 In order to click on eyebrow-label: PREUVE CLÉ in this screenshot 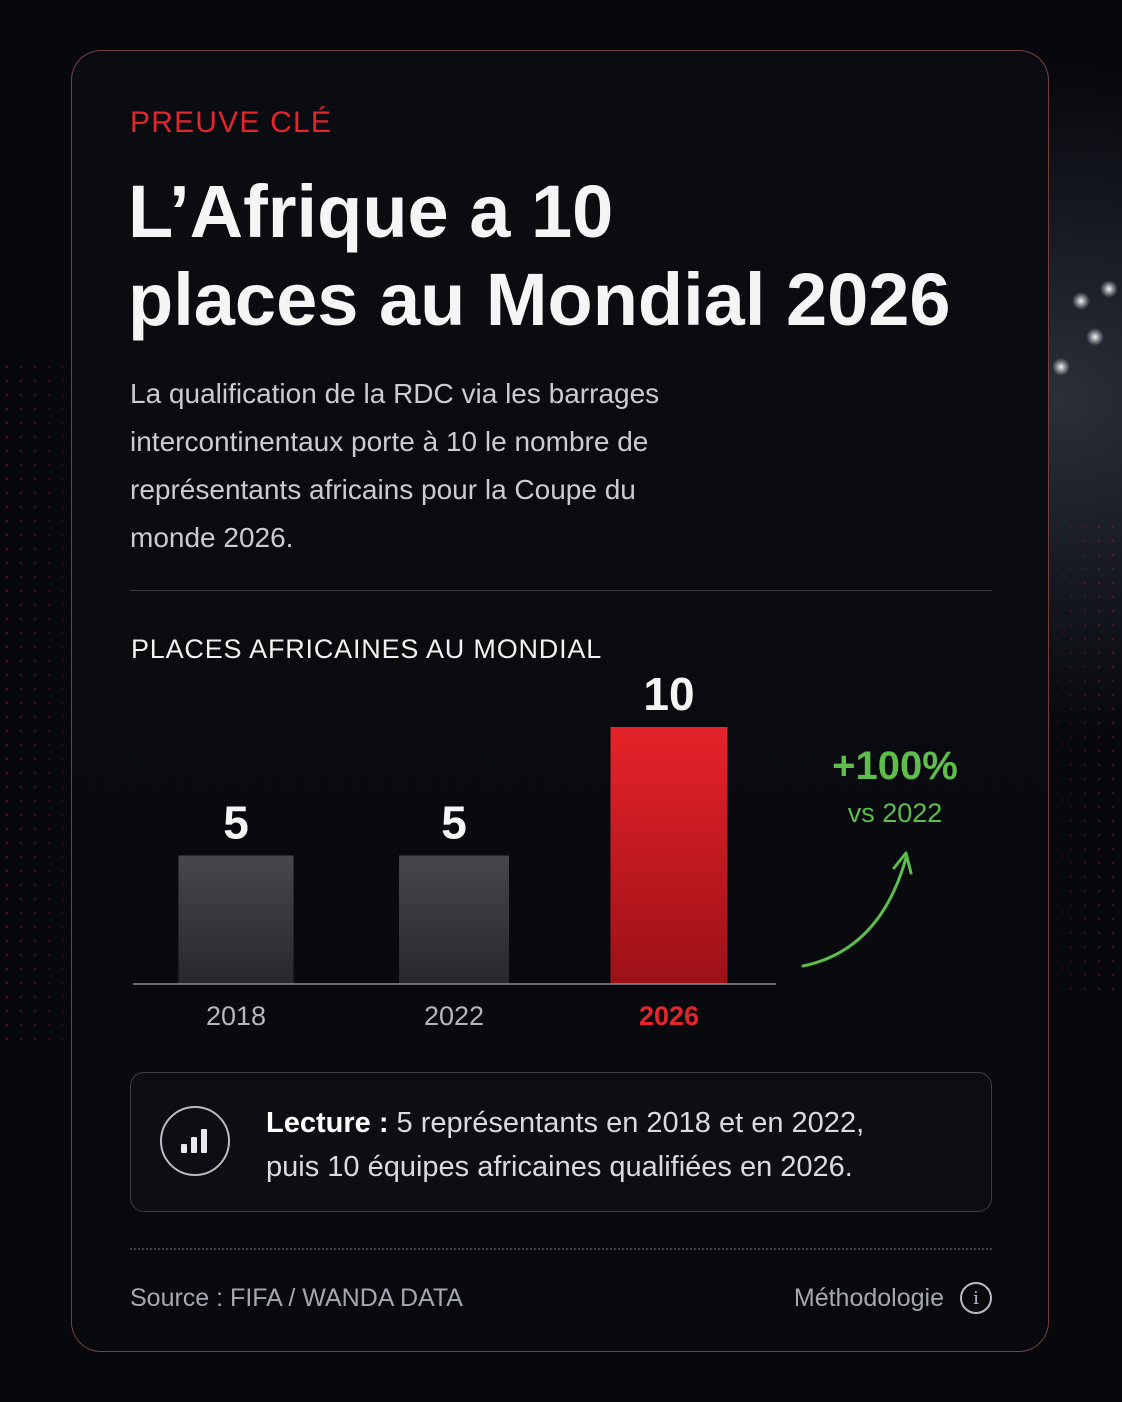, I will do `click(231, 122)`.